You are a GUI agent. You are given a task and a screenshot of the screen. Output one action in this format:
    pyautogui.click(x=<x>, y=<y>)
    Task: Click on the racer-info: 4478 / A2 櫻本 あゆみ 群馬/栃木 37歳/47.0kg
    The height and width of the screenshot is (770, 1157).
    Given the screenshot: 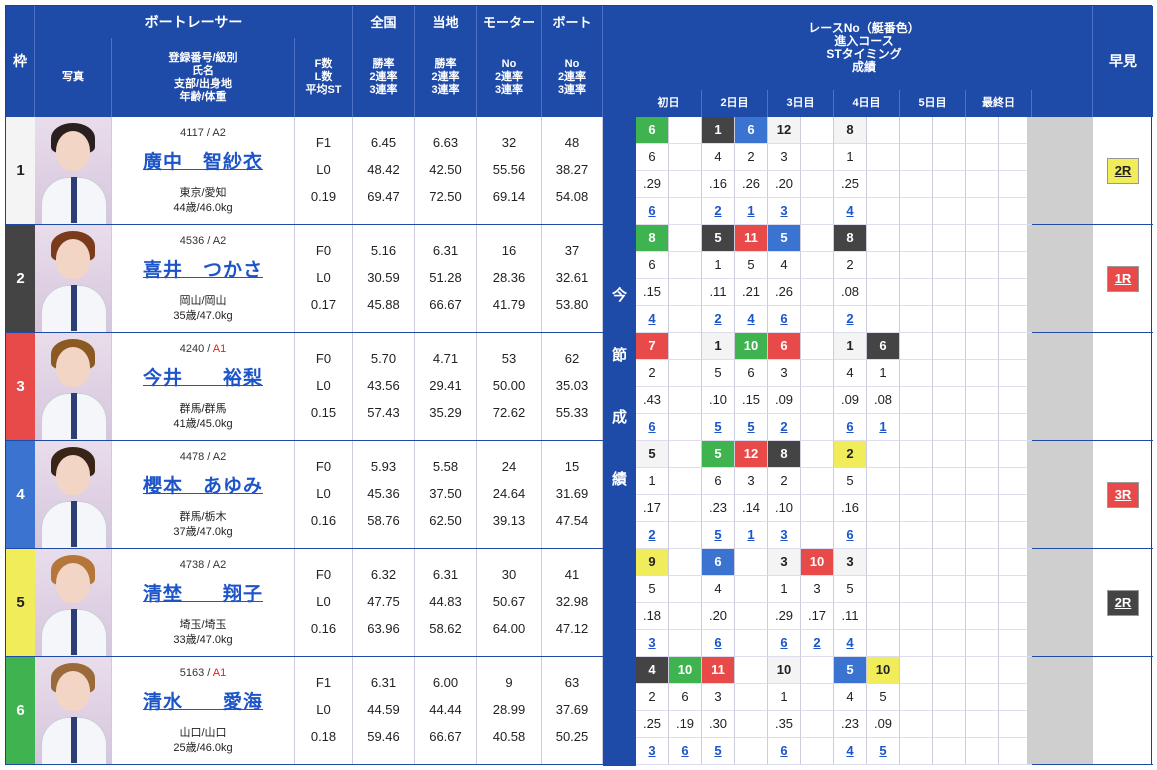 What is the action you would take?
    pyautogui.click(x=203, y=494)
    